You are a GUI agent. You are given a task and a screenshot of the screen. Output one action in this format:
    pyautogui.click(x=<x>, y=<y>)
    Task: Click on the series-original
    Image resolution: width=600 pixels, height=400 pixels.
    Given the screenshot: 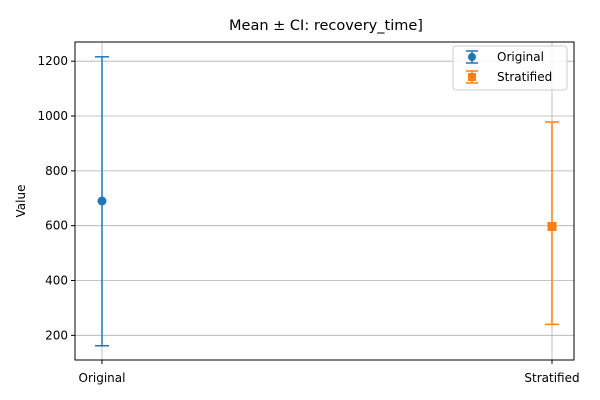 What is the action you would take?
    pyautogui.click(x=102, y=201)
    